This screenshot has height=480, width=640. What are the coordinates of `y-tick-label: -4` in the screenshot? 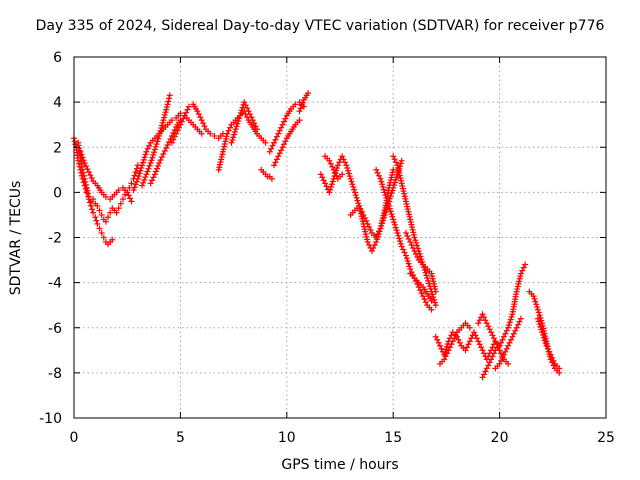 It's located at (55, 284).